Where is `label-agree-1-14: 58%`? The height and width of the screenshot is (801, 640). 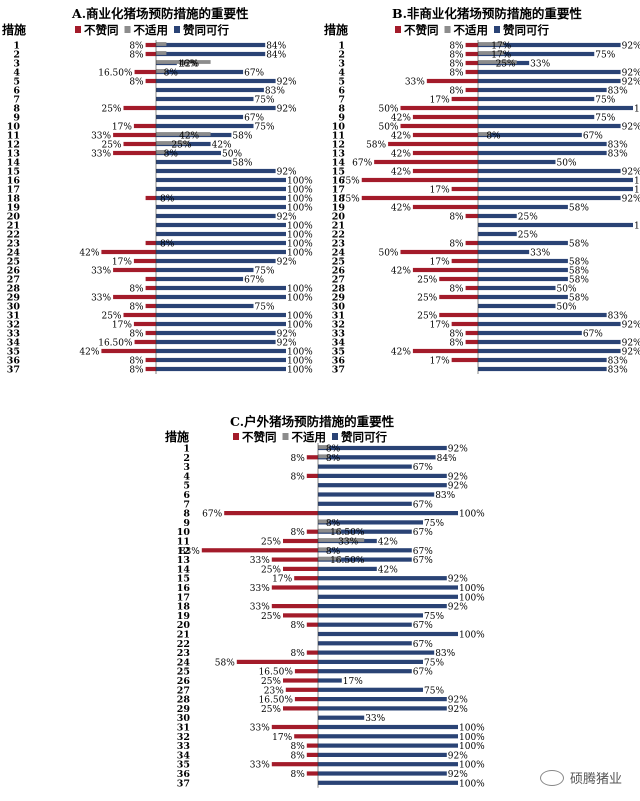
label-agree-1-14: 58% is located at coordinates (242, 164).